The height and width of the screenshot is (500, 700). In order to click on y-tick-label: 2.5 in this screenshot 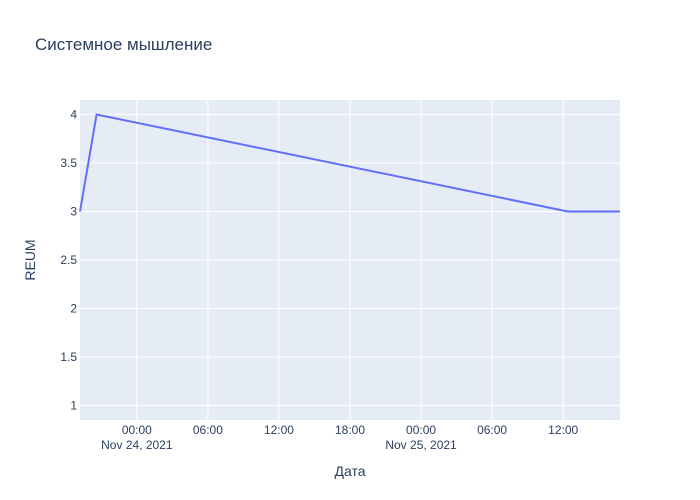, I will do `click(68, 260)`.